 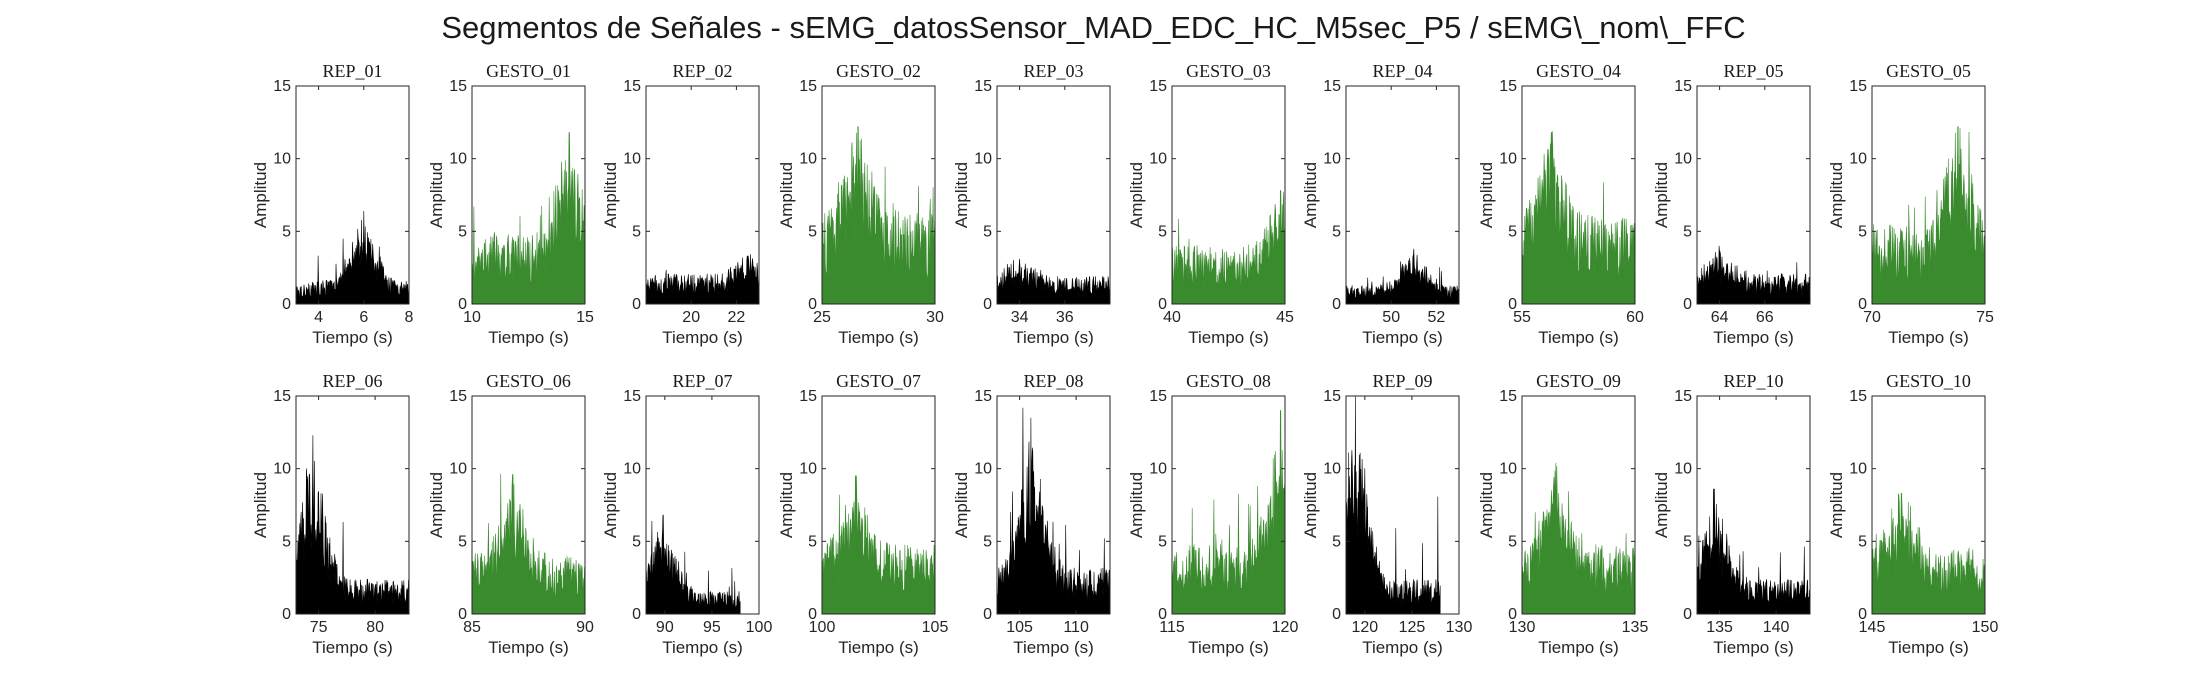 I want to click on x-tick-label: 100, so click(x=759, y=627).